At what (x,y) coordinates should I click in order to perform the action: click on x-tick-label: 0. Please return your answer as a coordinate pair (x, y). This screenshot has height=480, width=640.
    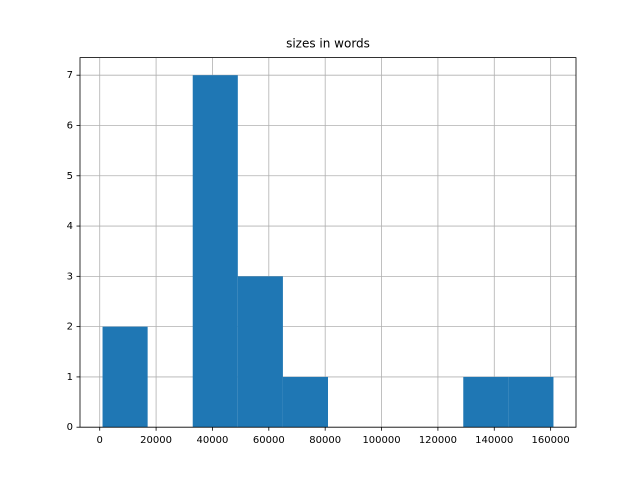
    Looking at the image, I should click on (100, 440).